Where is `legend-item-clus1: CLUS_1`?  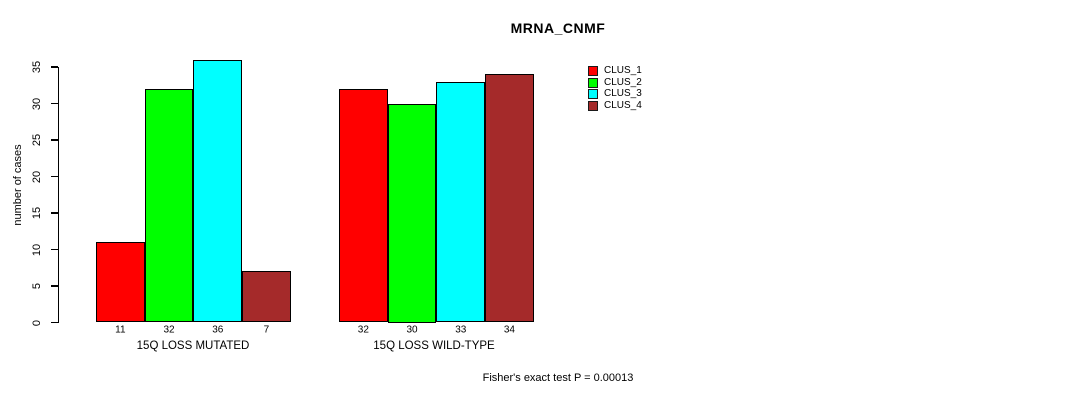 legend-item-clus1: CLUS_1 is located at coordinates (615, 71).